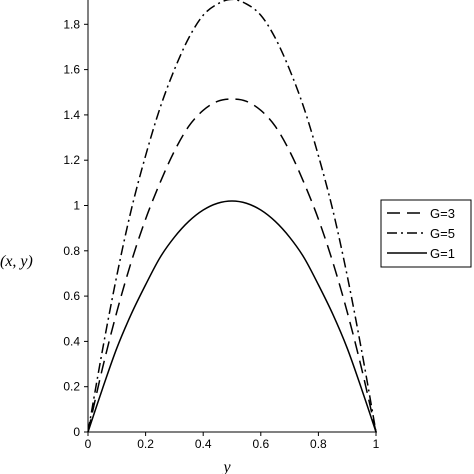  Describe the element at coordinates (76, 206) in the screenshot. I see `y-tick-label: 1` at that location.